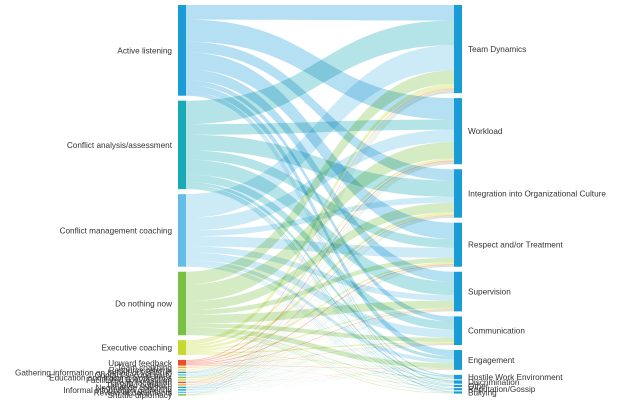  Describe the element at coordinates (140, 395) in the screenshot. I see `left-node-label: Shuttle diplomacy` at that location.